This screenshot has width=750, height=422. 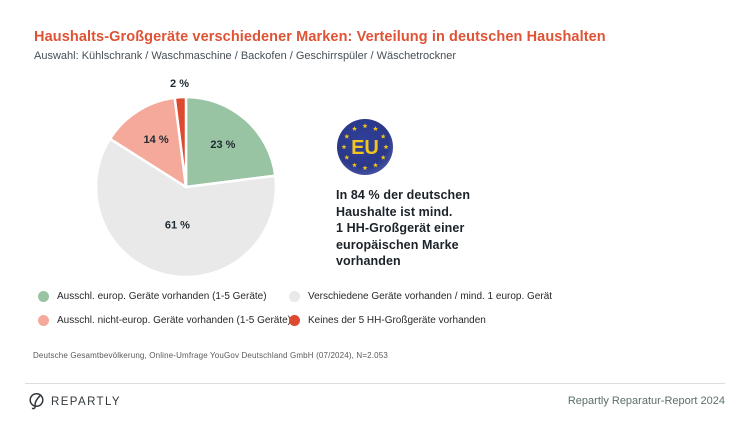 I want to click on brand-name: REPARTLY, so click(x=86, y=402).